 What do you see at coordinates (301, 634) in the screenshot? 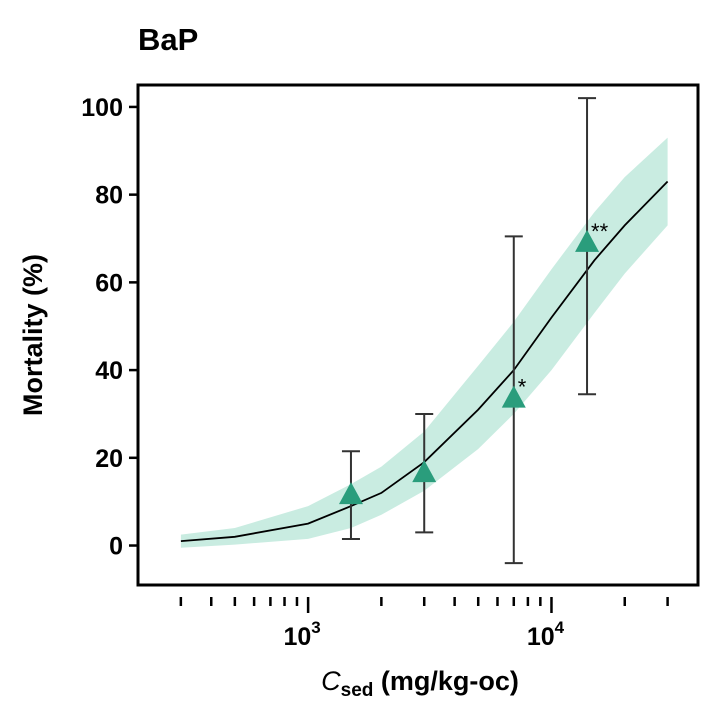
I see `x-tick-label: 10³` at bounding box center [301, 634].